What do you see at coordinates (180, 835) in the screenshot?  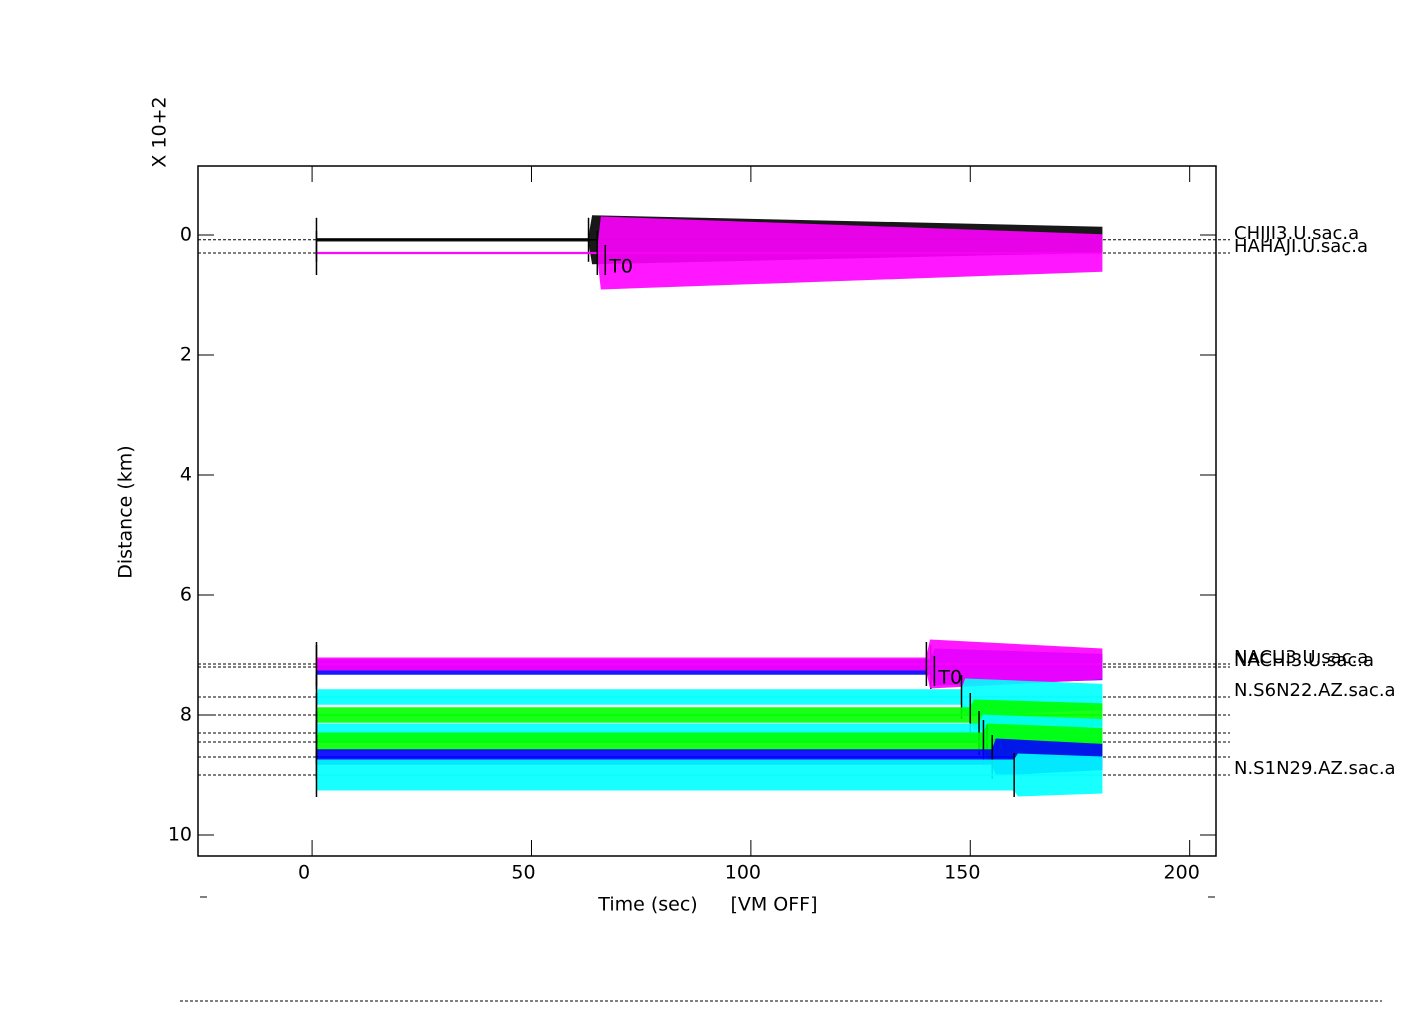 I see `y-tick-label: 10` at bounding box center [180, 835].